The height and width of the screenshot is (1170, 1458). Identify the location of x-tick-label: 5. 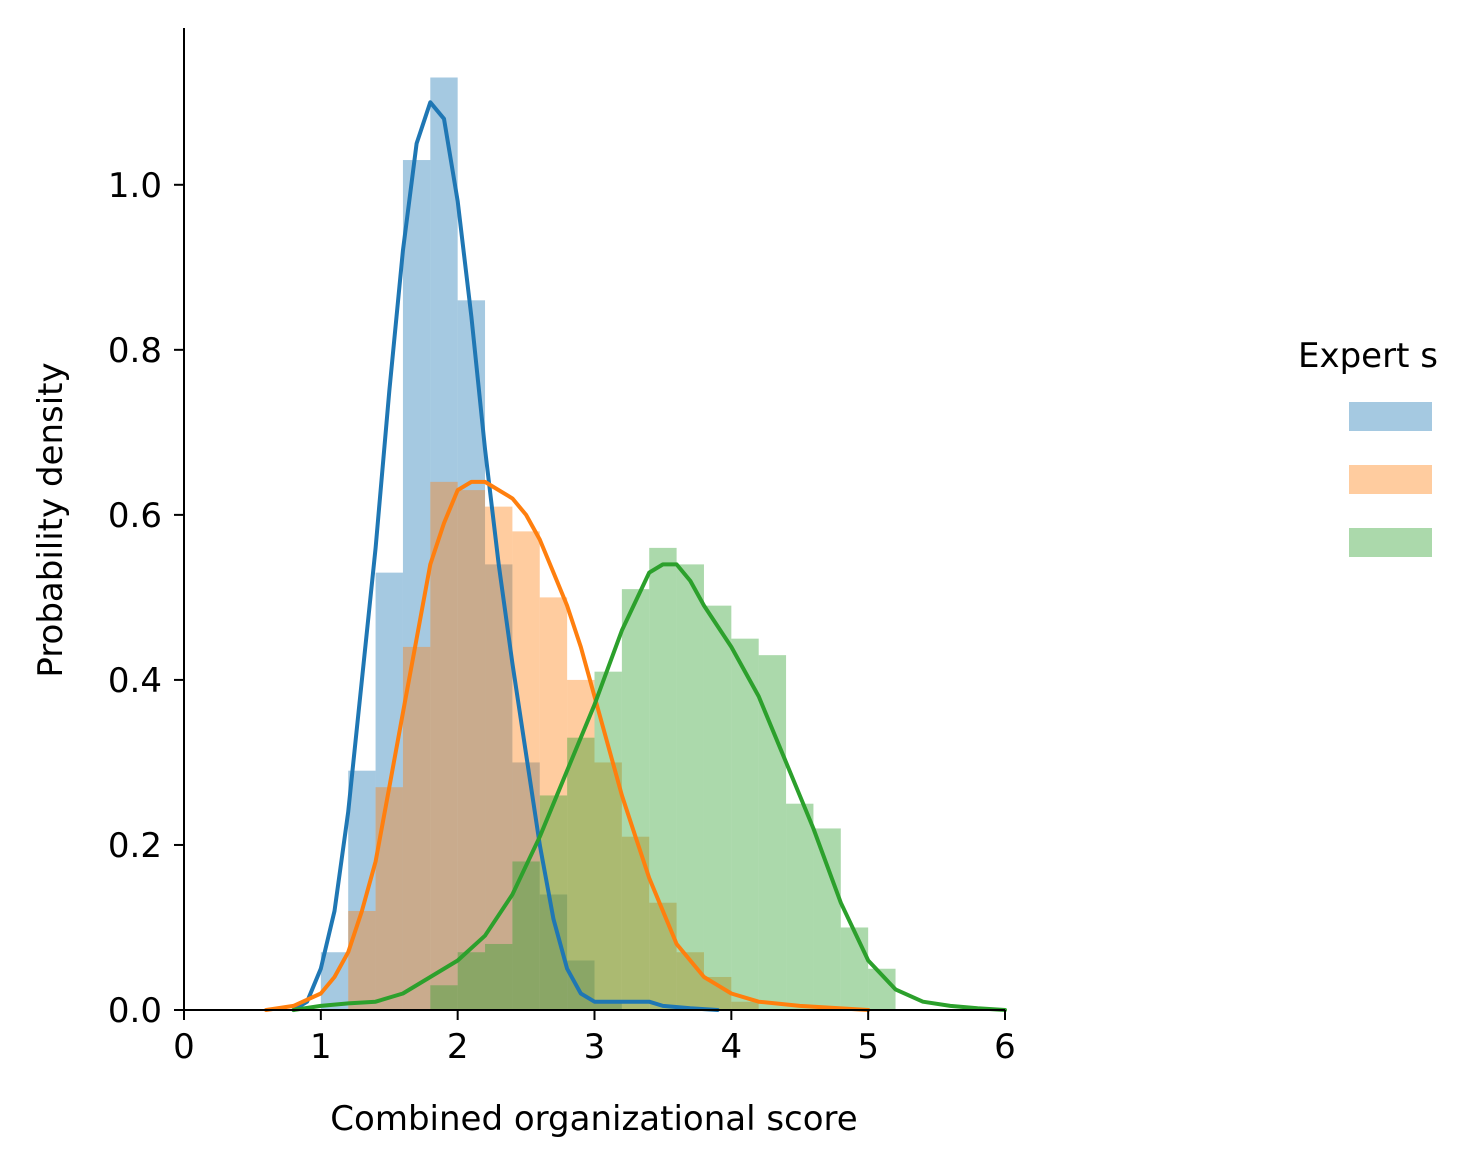
(868, 1047).